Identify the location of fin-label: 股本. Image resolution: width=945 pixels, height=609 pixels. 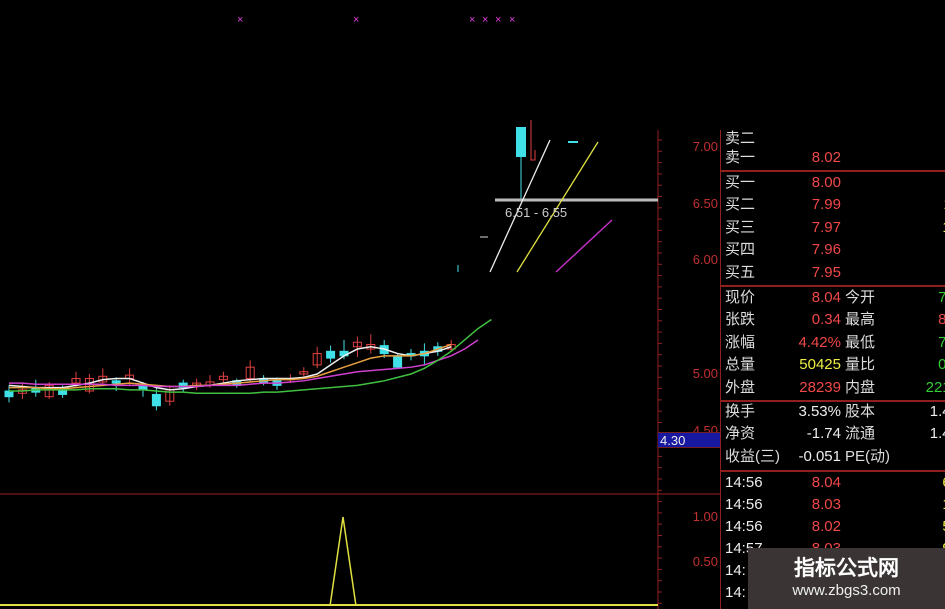
(860, 411).